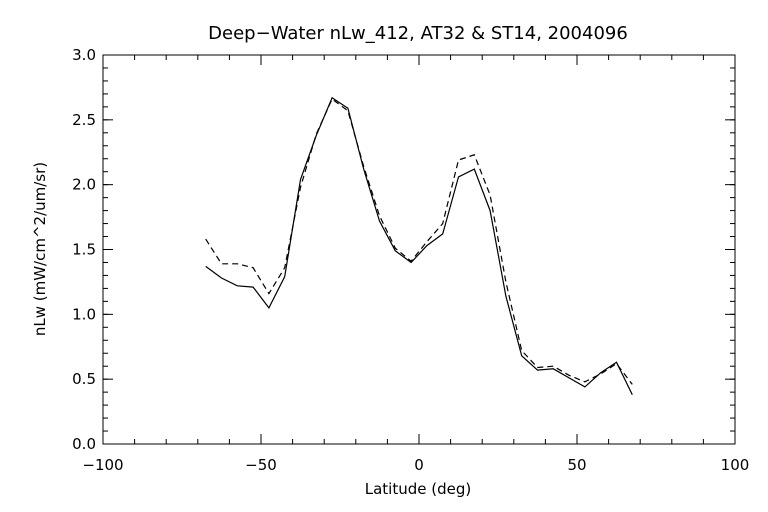 The height and width of the screenshot is (512, 768). Describe the element at coordinates (84, 314) in the screenshot. I see `y-tick-label: 1.0` at that location.